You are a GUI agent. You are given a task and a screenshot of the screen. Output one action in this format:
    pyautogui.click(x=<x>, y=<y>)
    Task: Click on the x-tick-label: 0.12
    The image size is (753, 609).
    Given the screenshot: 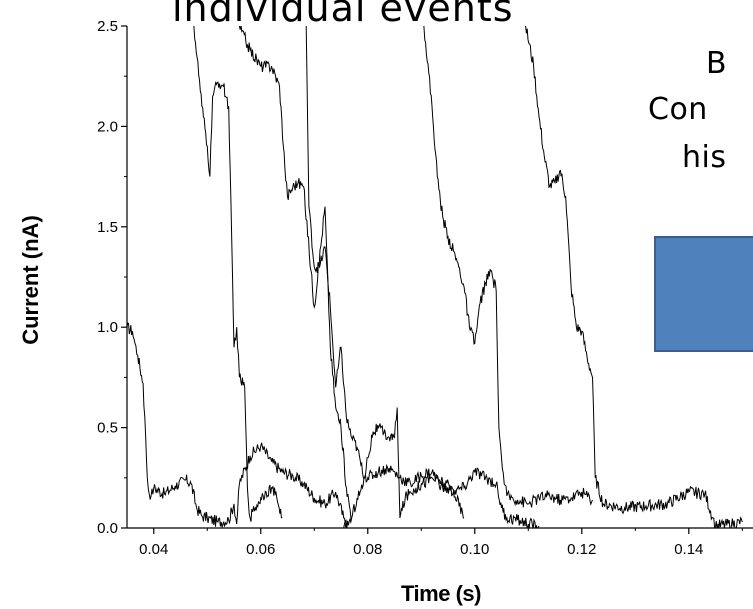 What is the action you would take?
    pyautogui.click(x=581, y=549)
    